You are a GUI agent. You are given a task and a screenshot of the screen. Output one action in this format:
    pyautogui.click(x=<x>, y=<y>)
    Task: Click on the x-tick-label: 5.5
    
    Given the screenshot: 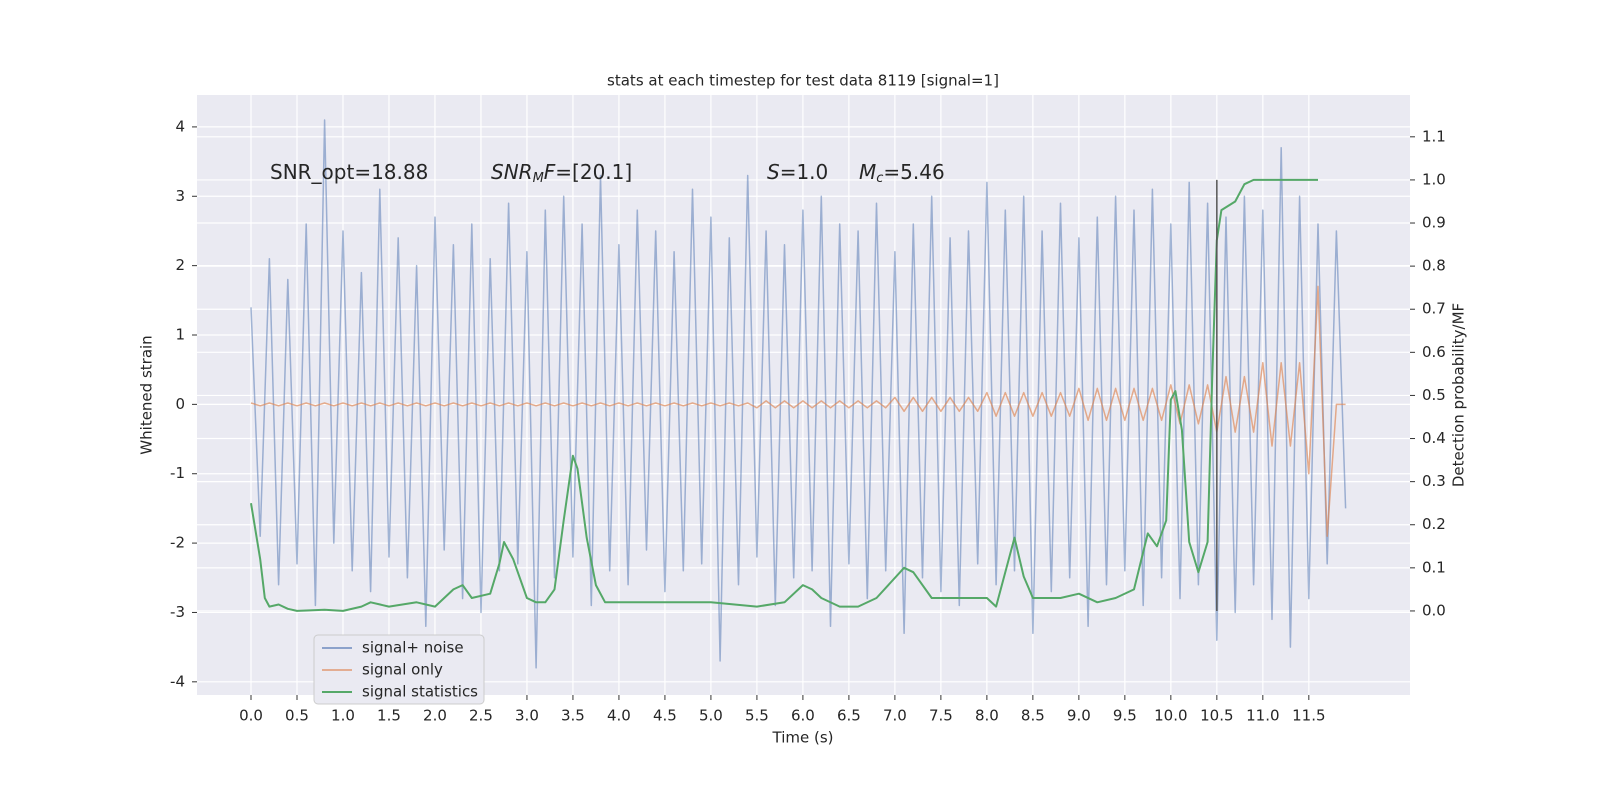 What is the action you would take?
    pyautogui.click(x=757, y=716)
    